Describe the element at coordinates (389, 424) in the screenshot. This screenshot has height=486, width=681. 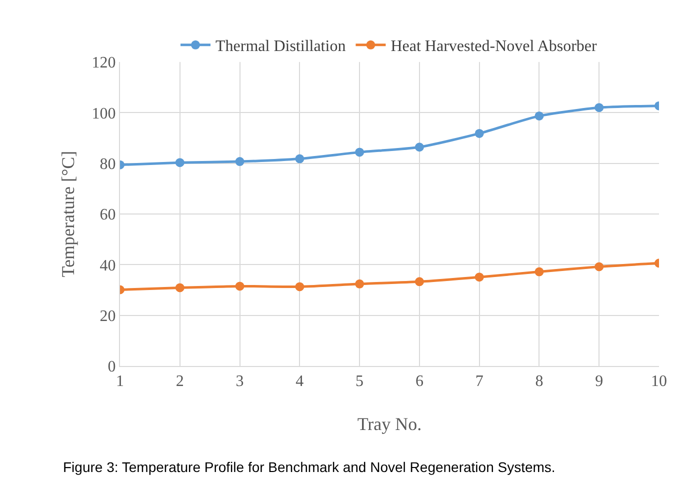
I see `x-axis-title: Tray No.` at that location.